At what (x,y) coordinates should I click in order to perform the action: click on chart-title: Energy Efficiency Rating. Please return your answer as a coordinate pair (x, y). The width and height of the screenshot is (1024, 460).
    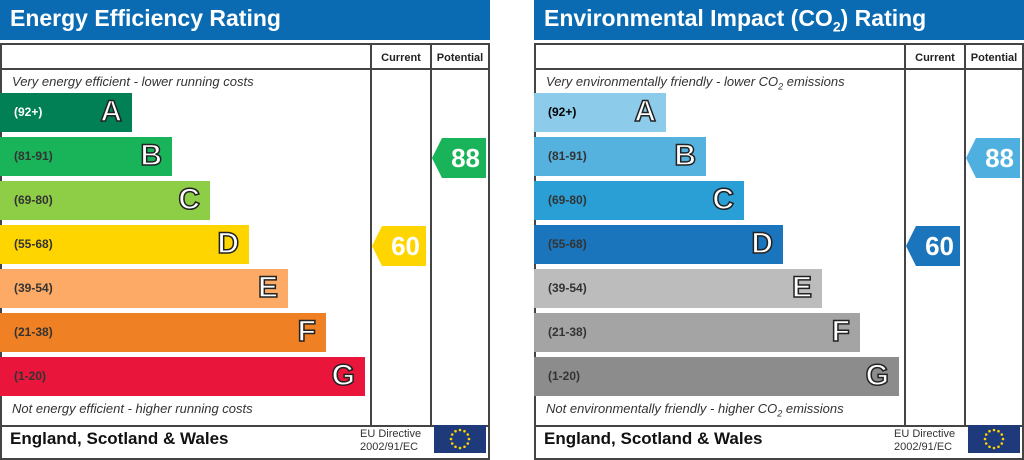
    Looking at the image, I should click on (145, 18).